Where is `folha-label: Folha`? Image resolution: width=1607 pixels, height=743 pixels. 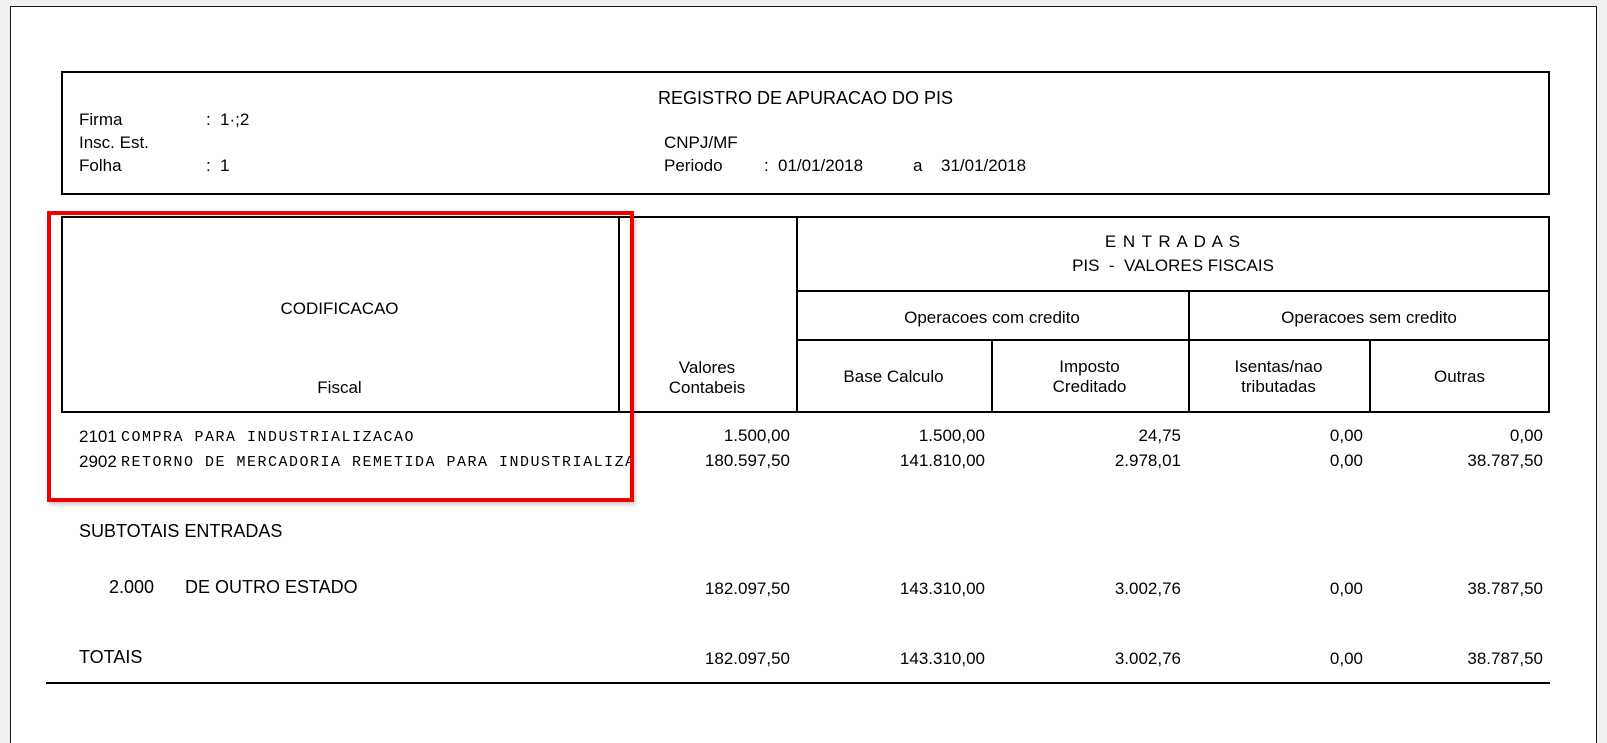
folha-label: Folha is located at coordinates (100, 165).